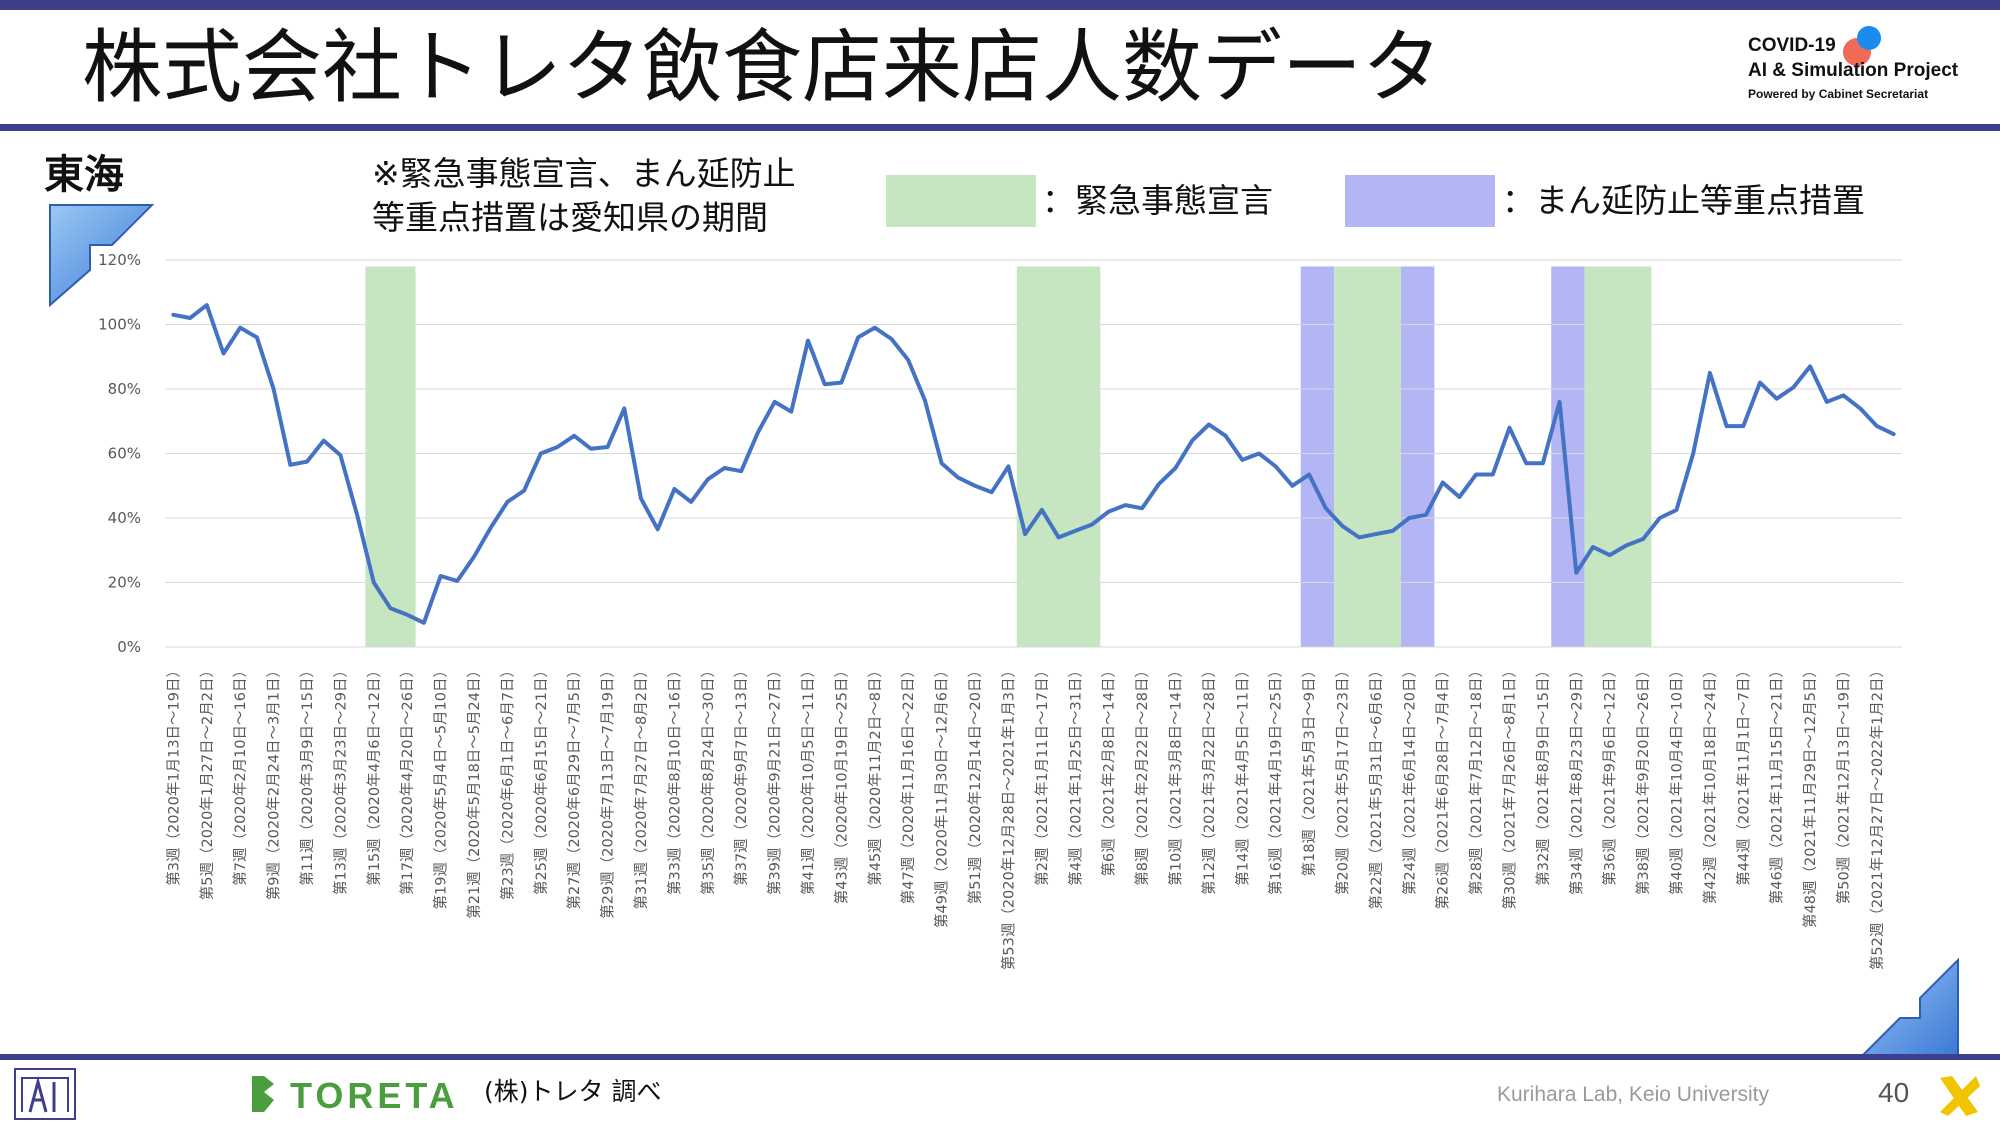 The image size is (2000, 1125). What do you see at coordinates (961, 201) in the screenshot?
I see `legend-swatch-emergency` at bounding box center [961, 201].